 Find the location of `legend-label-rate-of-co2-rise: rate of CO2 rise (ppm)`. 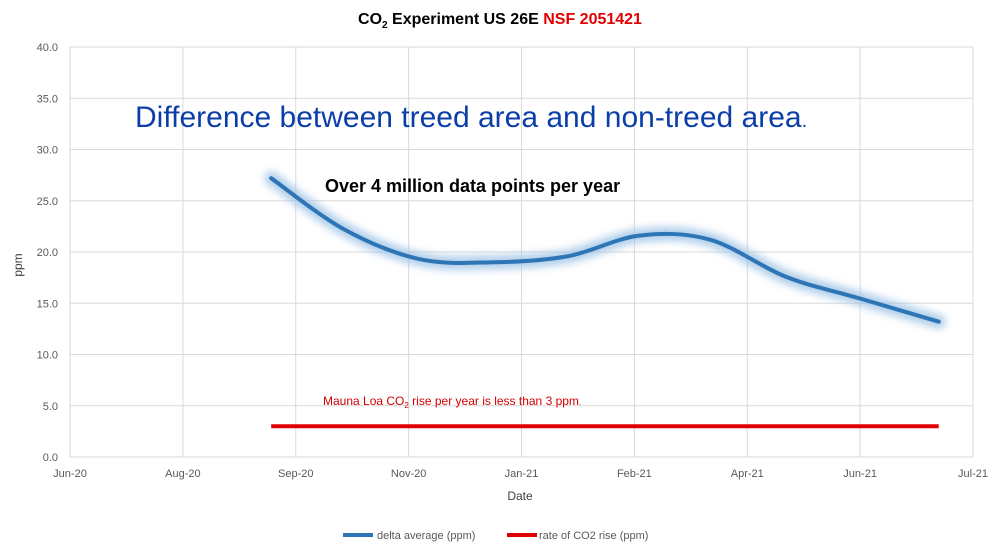

legend-label-rate-of-co2-rise: rate of CO2 rise (ppm) is located at coordinates (593, 536).